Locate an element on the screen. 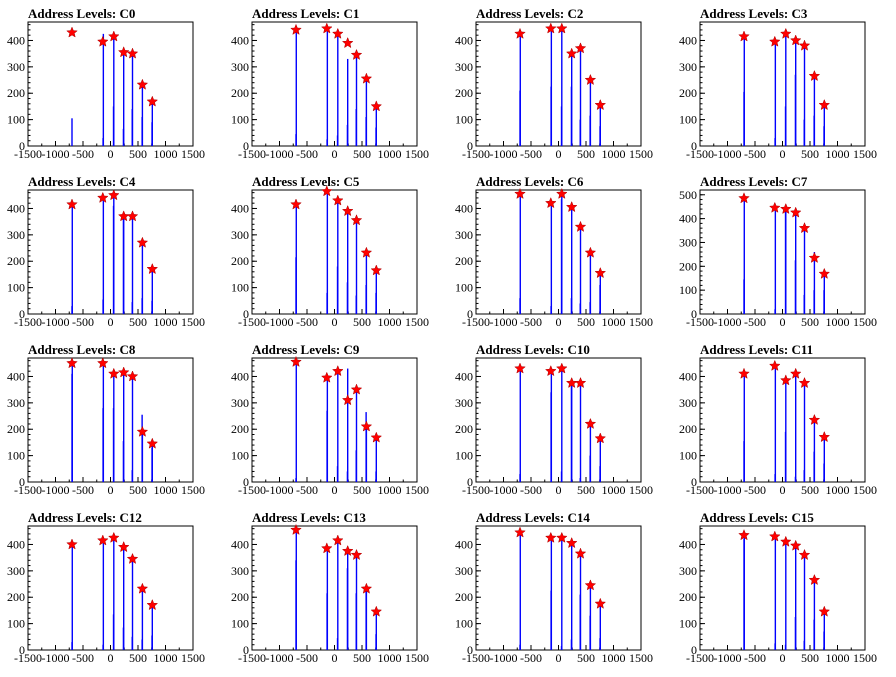 The width and height of the screenshot is (896, 677). panel-title: Address Levels: C7 is located at coordinates (754, 181).